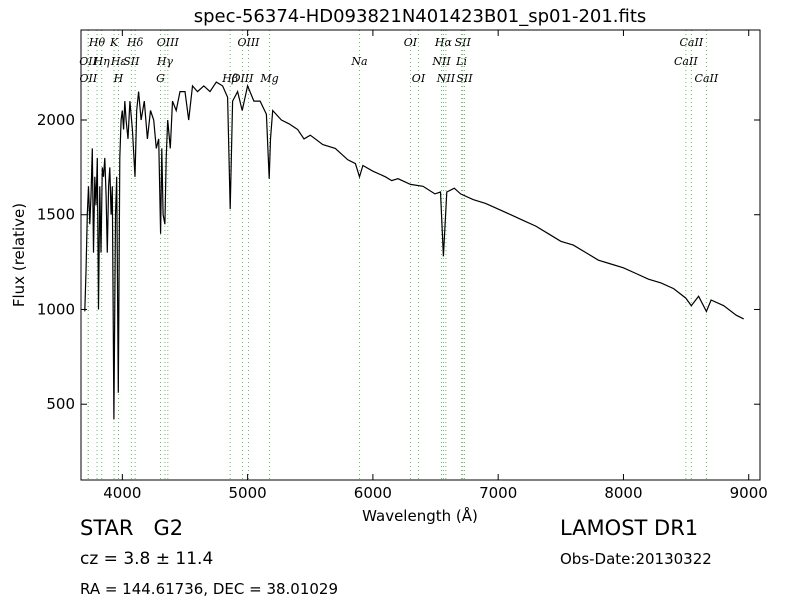 This screenshot has width=800, height=600. What do you see at coordinates (443, 42) in the screenshot?
I see `spectral-line-label: Hα` at bounding box center [443, 42].